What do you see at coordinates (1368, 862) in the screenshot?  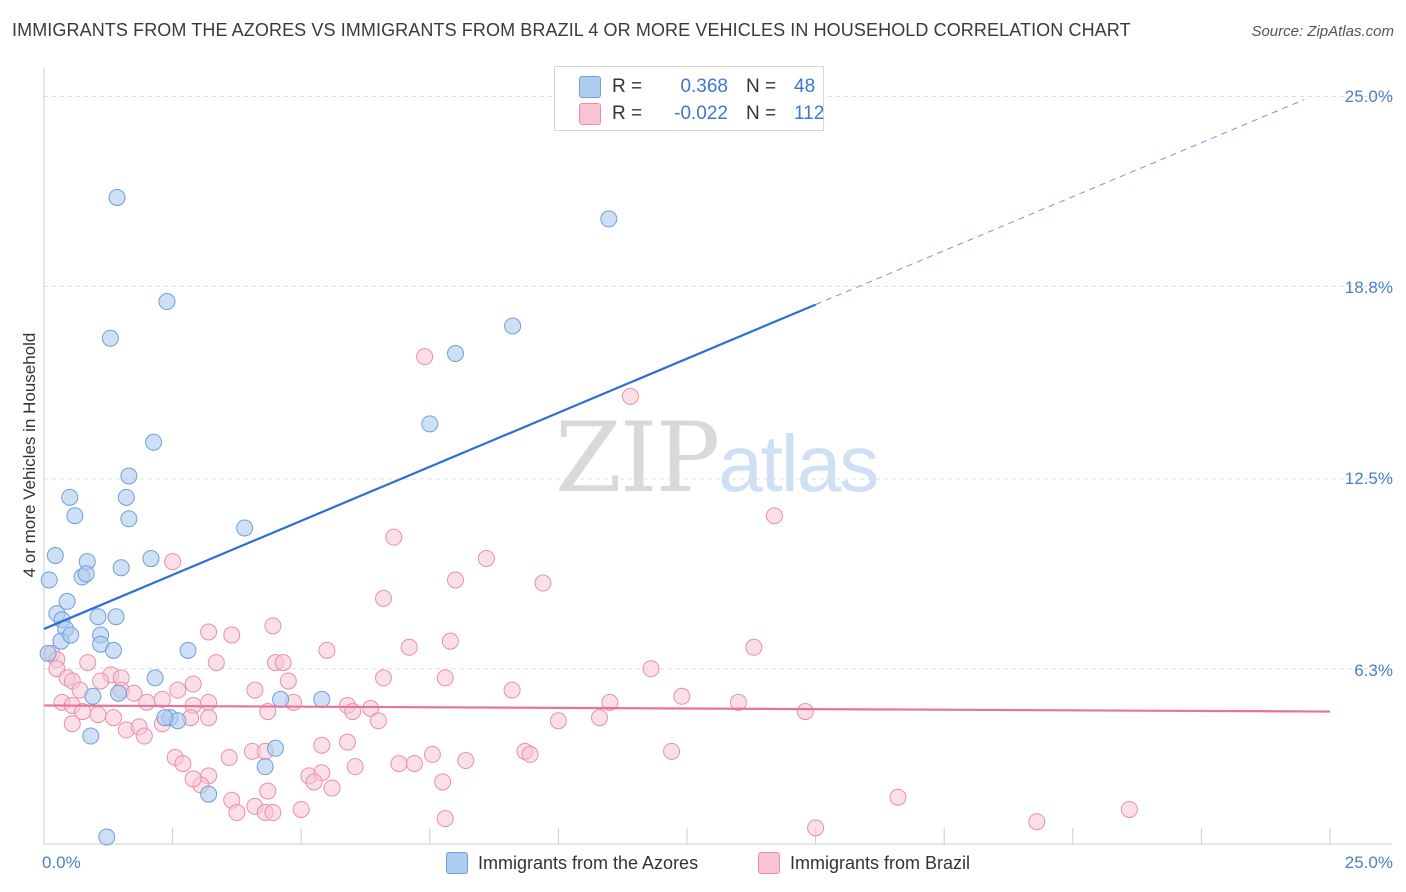 I see `x-tick-label: 25.0%` at bounding box center [1368, 862].